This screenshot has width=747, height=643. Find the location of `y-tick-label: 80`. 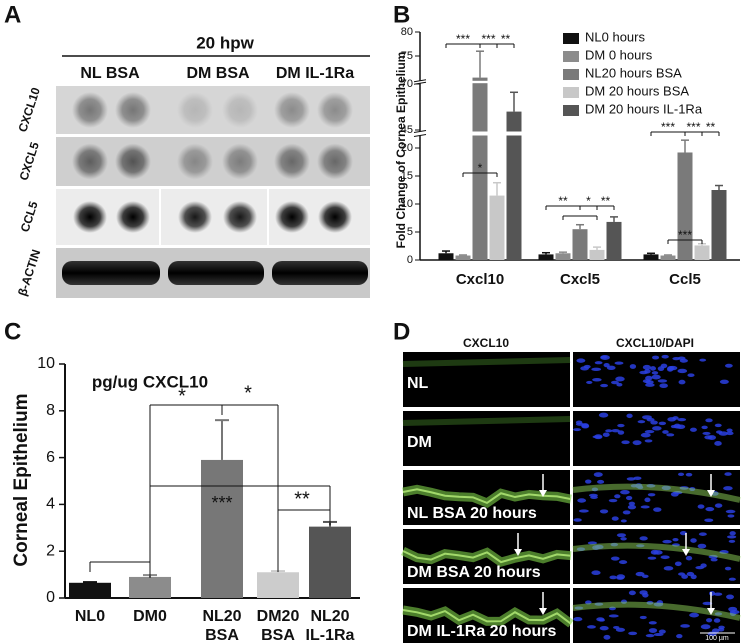

y-tick-label: 80 is located at coordinates (407, 32).